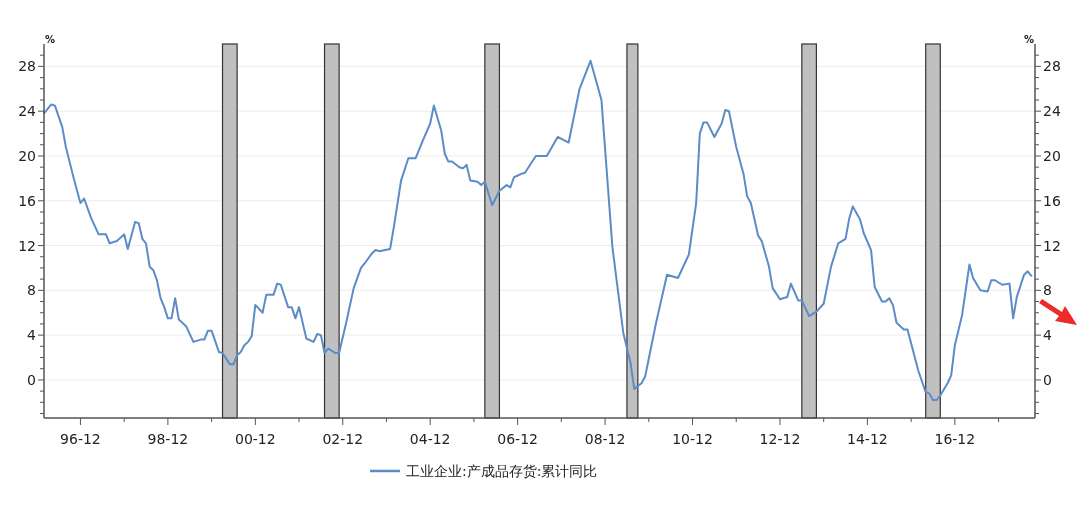 This screenshot has width=1080, height=509. Describe the element at coordinates (1052, 200) in the screenshot. I see `y2-tick-label: 16` at that location.